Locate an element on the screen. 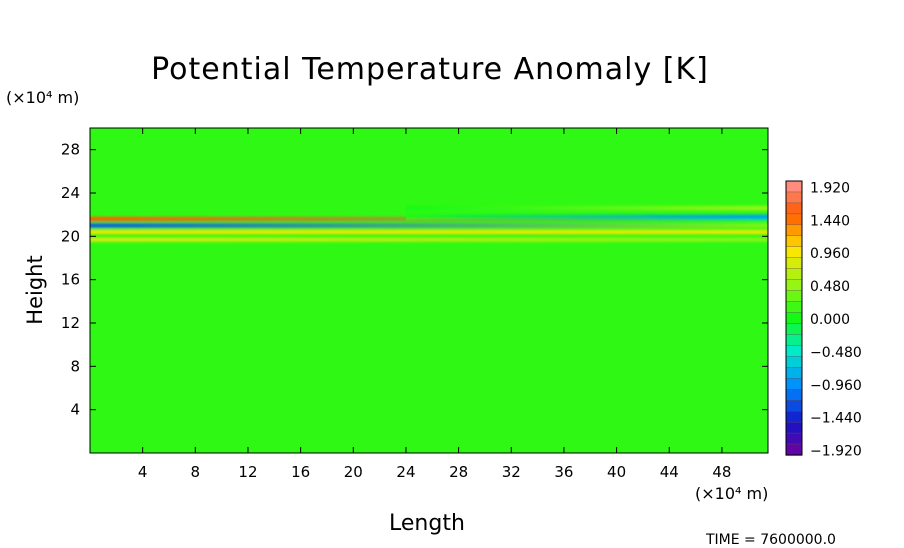 The image size is (904, 548). colorbar-label: 0.000 is located at coordinates (830, 320).